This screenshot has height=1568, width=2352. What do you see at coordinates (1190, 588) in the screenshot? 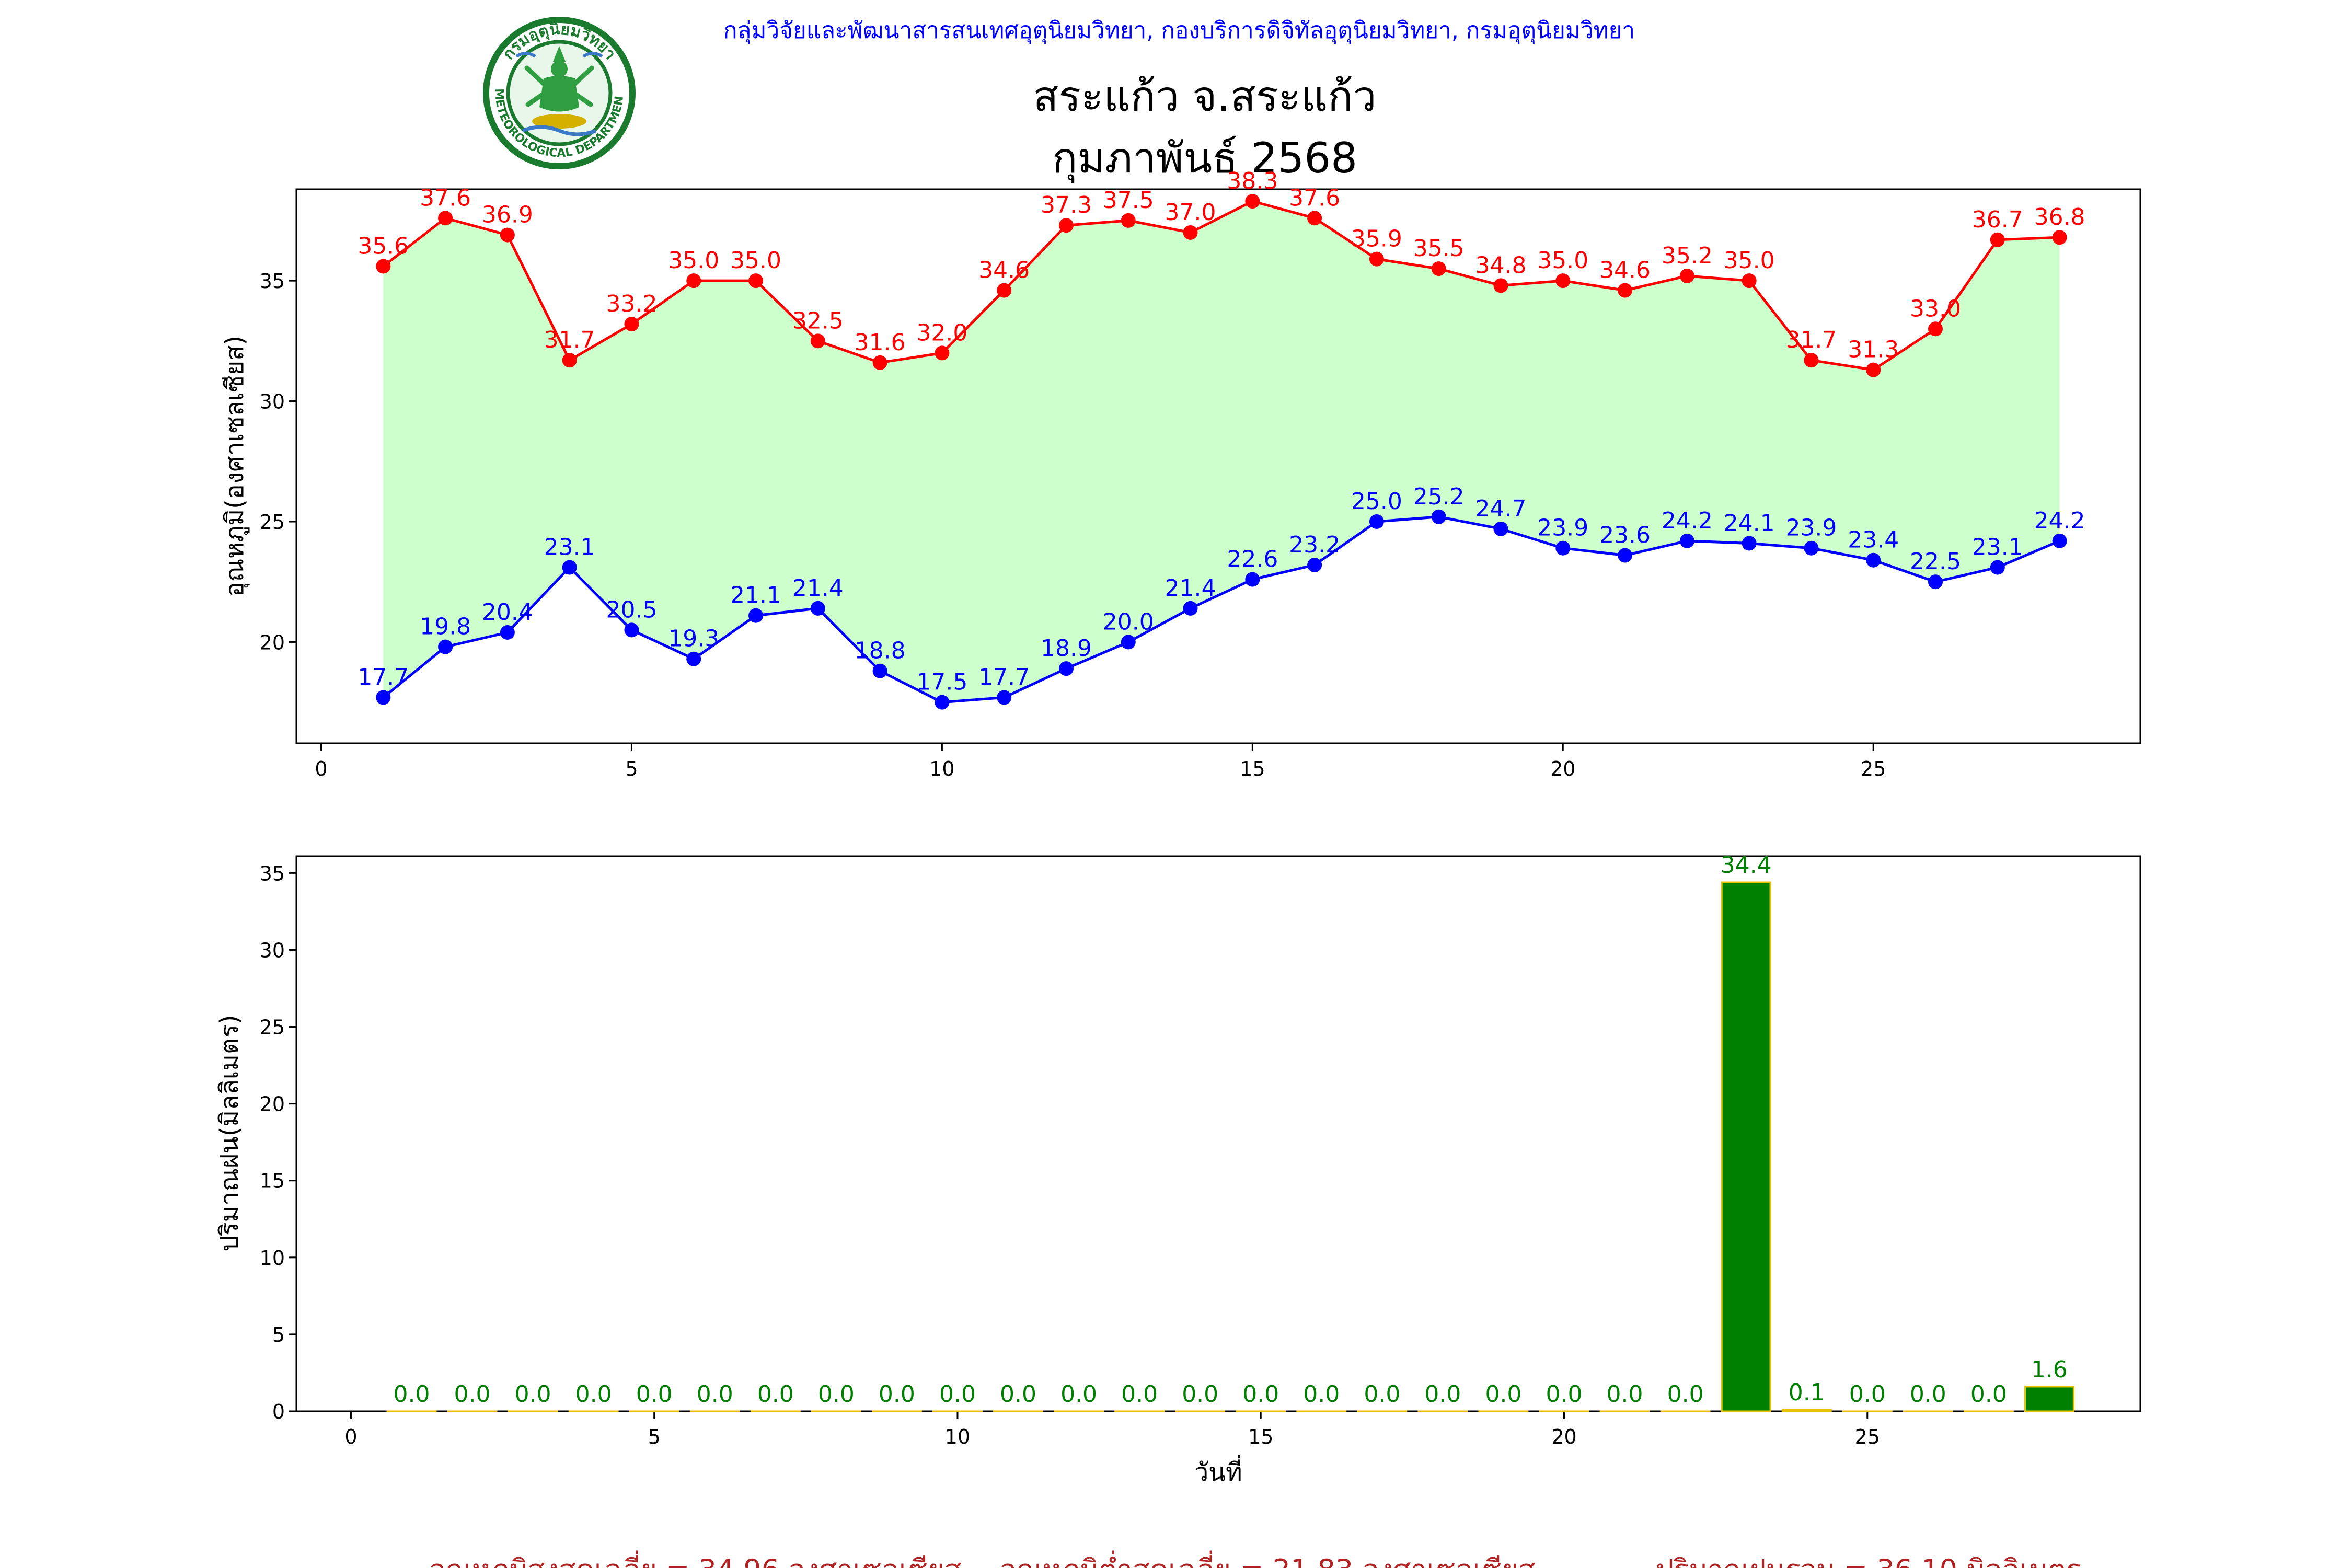
I see `min-temp-data-label: 21.4` at bounding box center [1190, 588].